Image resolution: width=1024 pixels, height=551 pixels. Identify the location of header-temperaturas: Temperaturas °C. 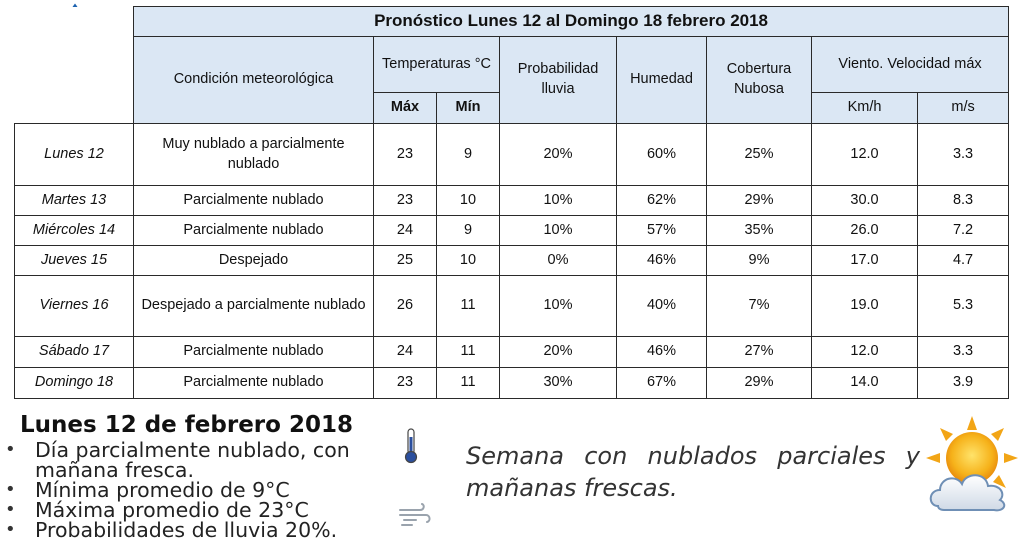
(436, 64).